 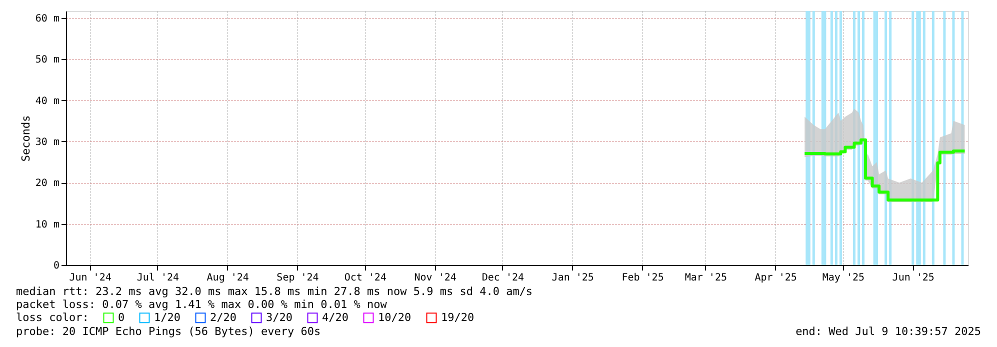 What do you see at coordinates (47, 184) in the screenshot?
I see `y-tick-label: 20 m` at bounding box center [47, 184].